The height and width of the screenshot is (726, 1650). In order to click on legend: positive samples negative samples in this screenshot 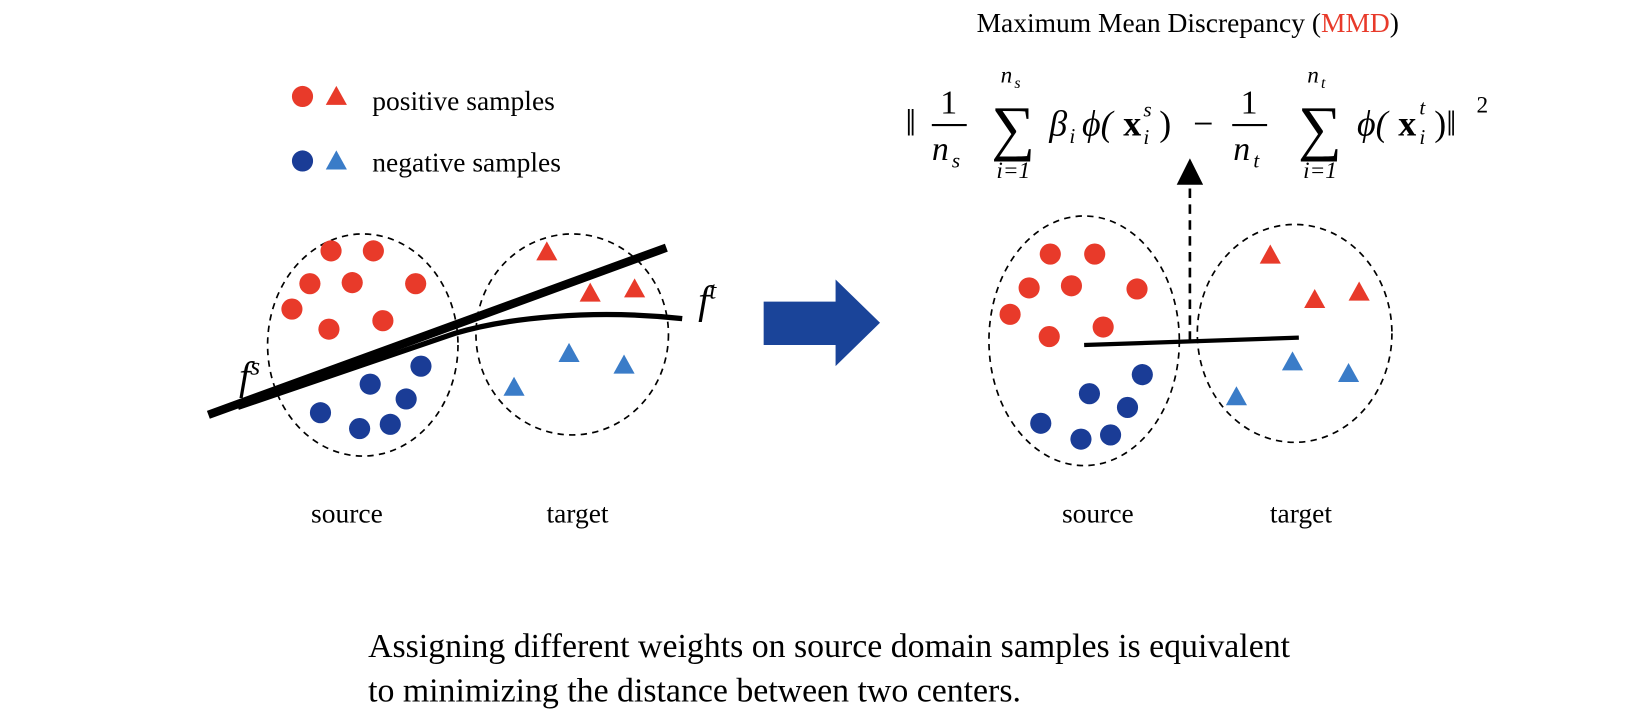, I will do `click(426, 131)`.